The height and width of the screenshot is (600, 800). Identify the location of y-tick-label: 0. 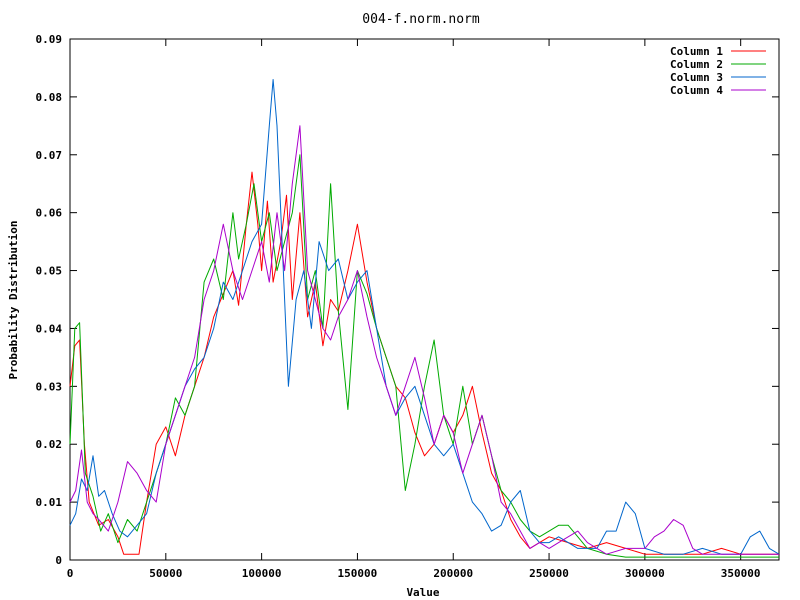
(58, 560).